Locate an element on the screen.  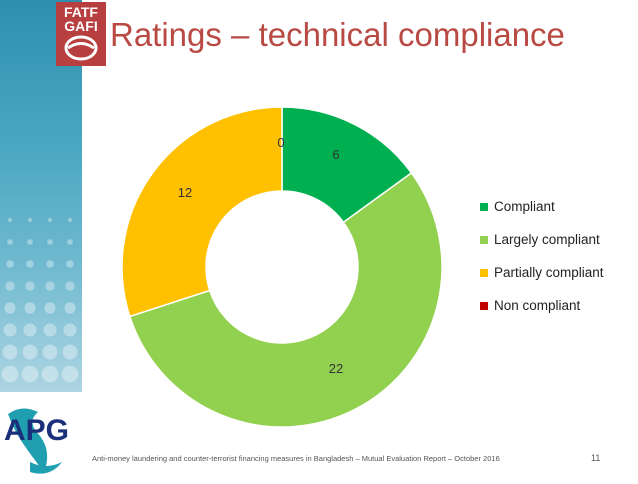
legend-item-compliant: Compliant is located at coordinates (542, 206).